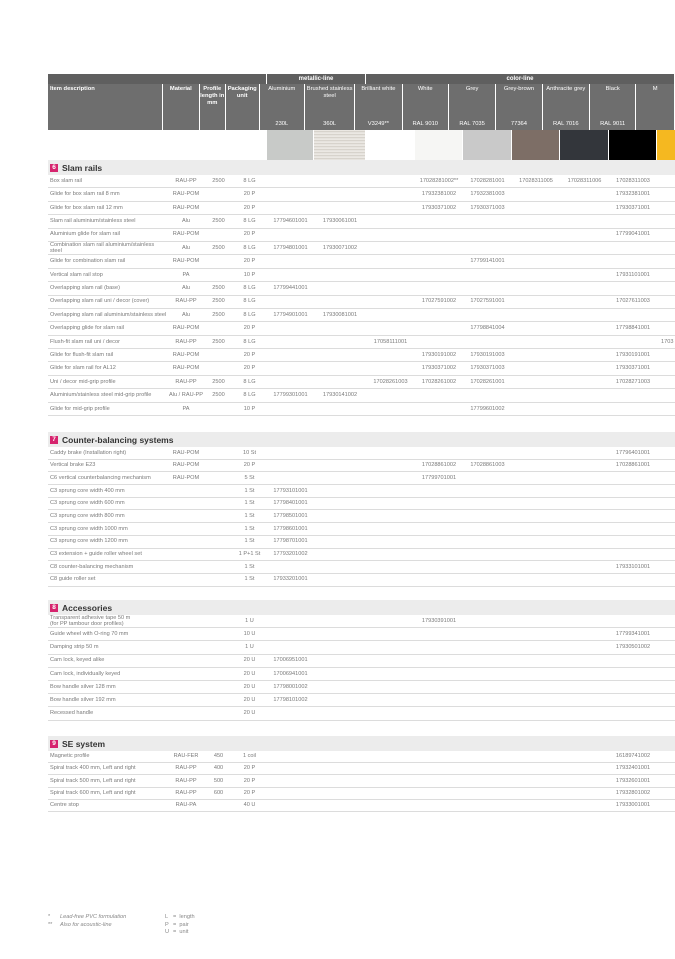 Image resolution: width=675 pixels, height=959 pixels. I want to click on table-cell: 17006951001, so click(290, 660).